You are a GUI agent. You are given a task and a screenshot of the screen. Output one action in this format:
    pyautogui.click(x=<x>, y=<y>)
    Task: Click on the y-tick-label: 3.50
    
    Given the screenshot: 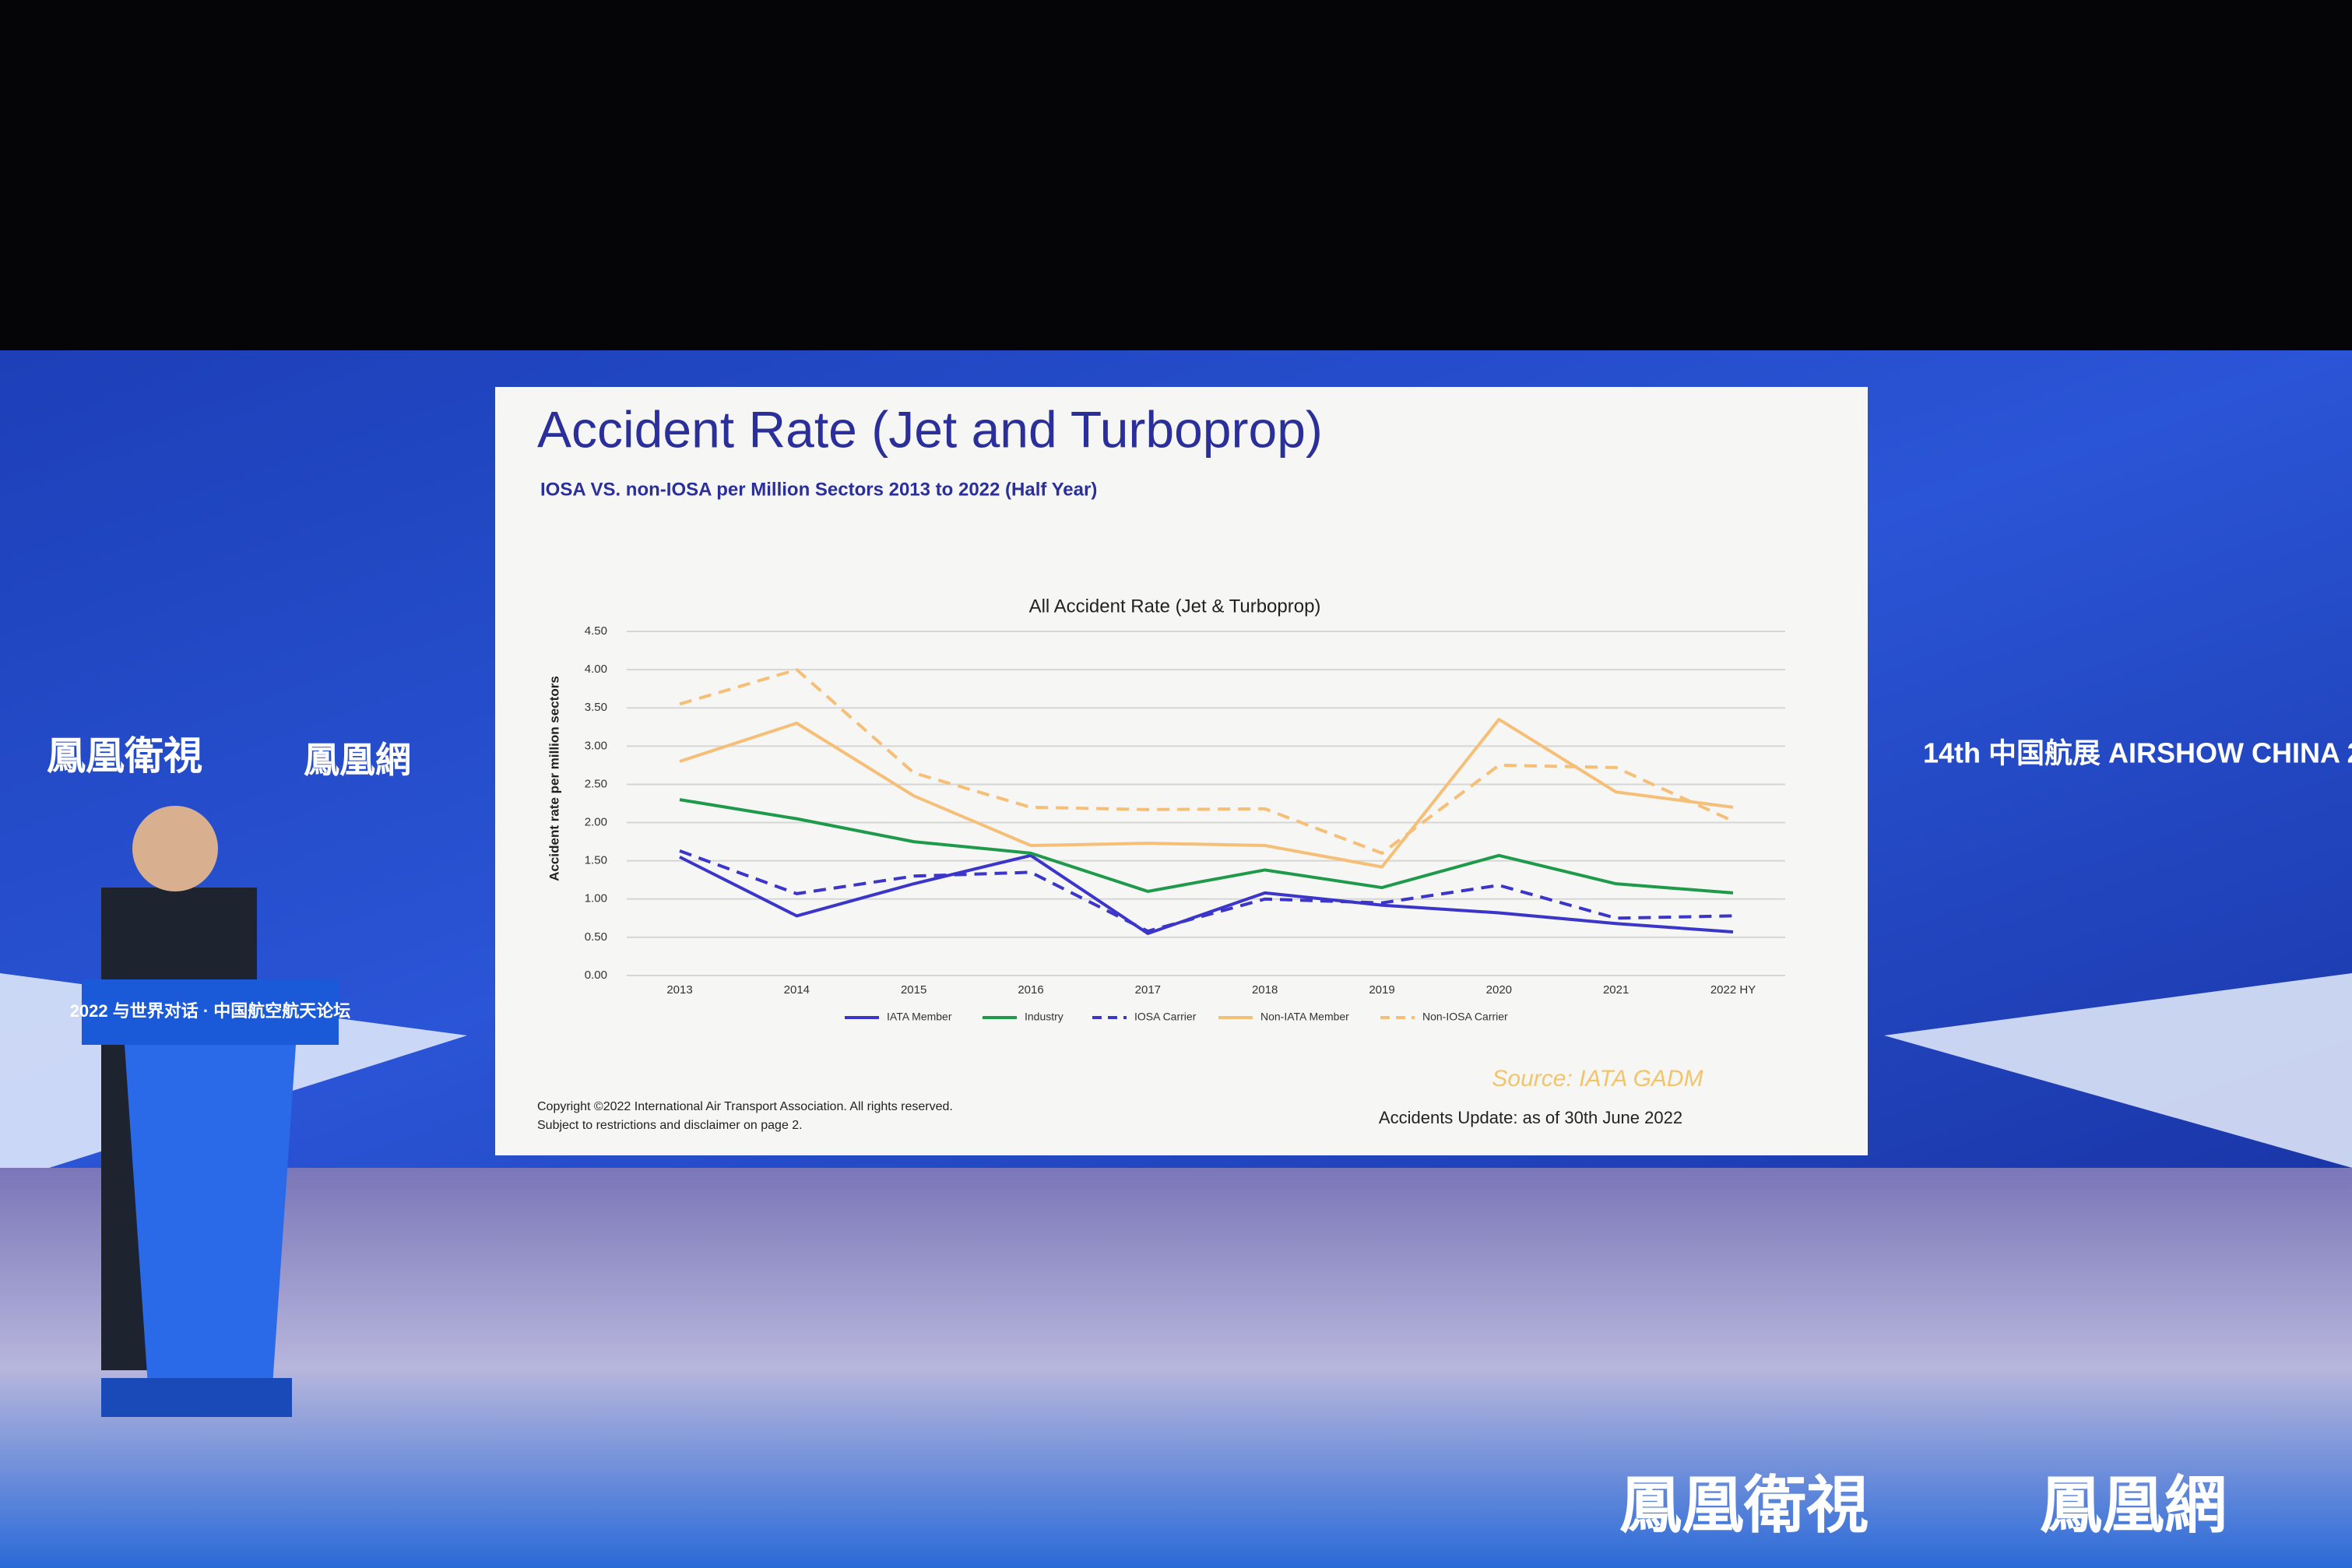 What is the action you would take?
    pyautogui.click(x=596, y=707)
    